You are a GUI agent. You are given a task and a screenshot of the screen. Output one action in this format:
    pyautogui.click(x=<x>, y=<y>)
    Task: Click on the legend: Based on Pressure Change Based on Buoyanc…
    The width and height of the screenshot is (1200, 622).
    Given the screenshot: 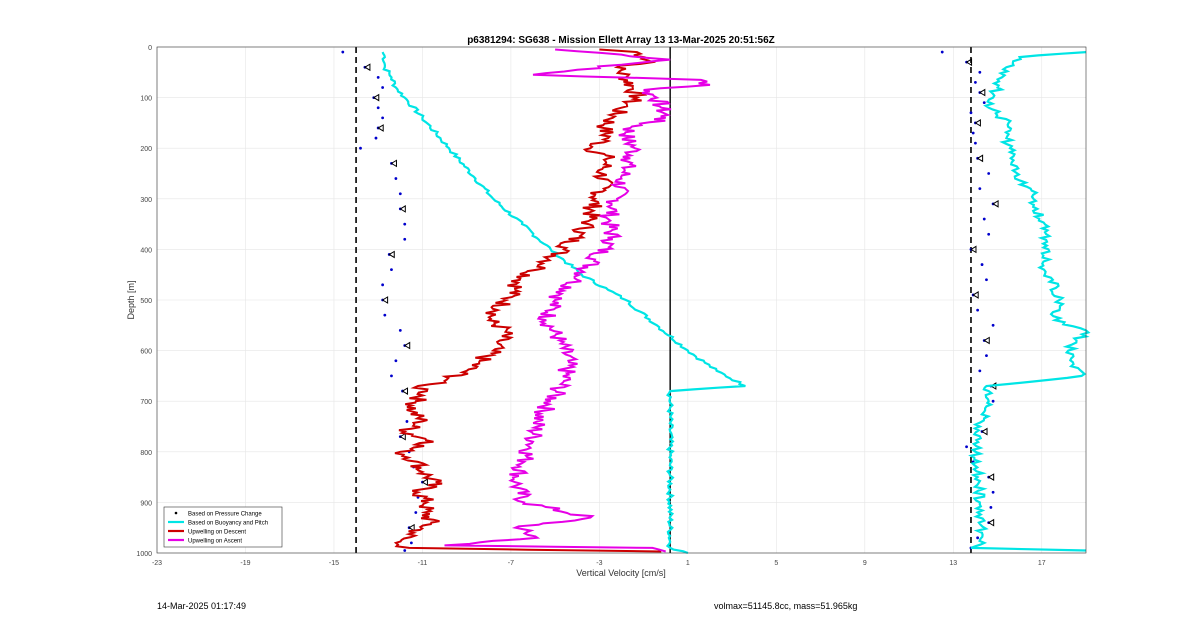 What is the action you would take?
    pyautogui.click(x=223, y=527)
    